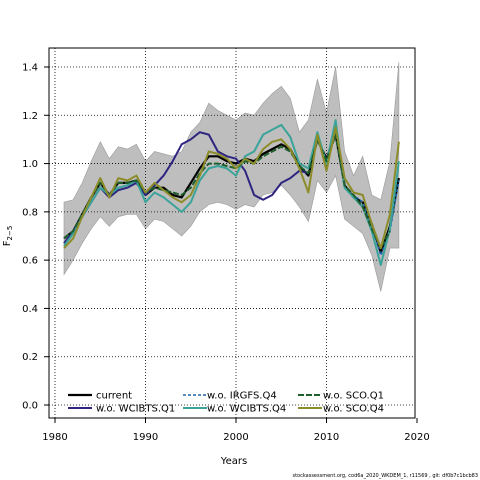  Describe the element at coordinates (30, 164) in the screenshot. I see `y-tick-label-1.0: 1.0` at that location.